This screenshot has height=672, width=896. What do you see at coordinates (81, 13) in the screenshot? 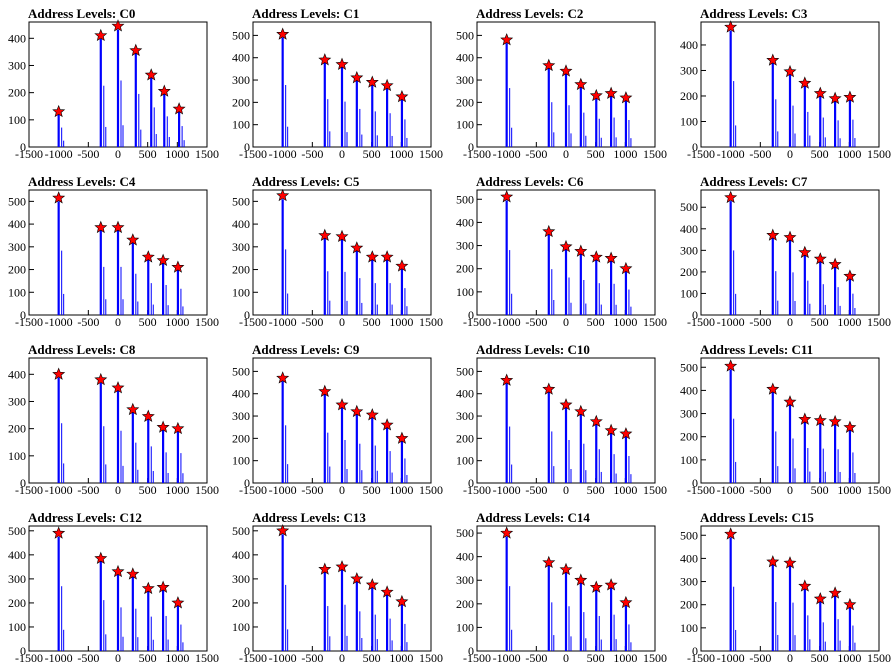
I see `chart-title: Address Levels: C0` at bounding box center [81, 13].